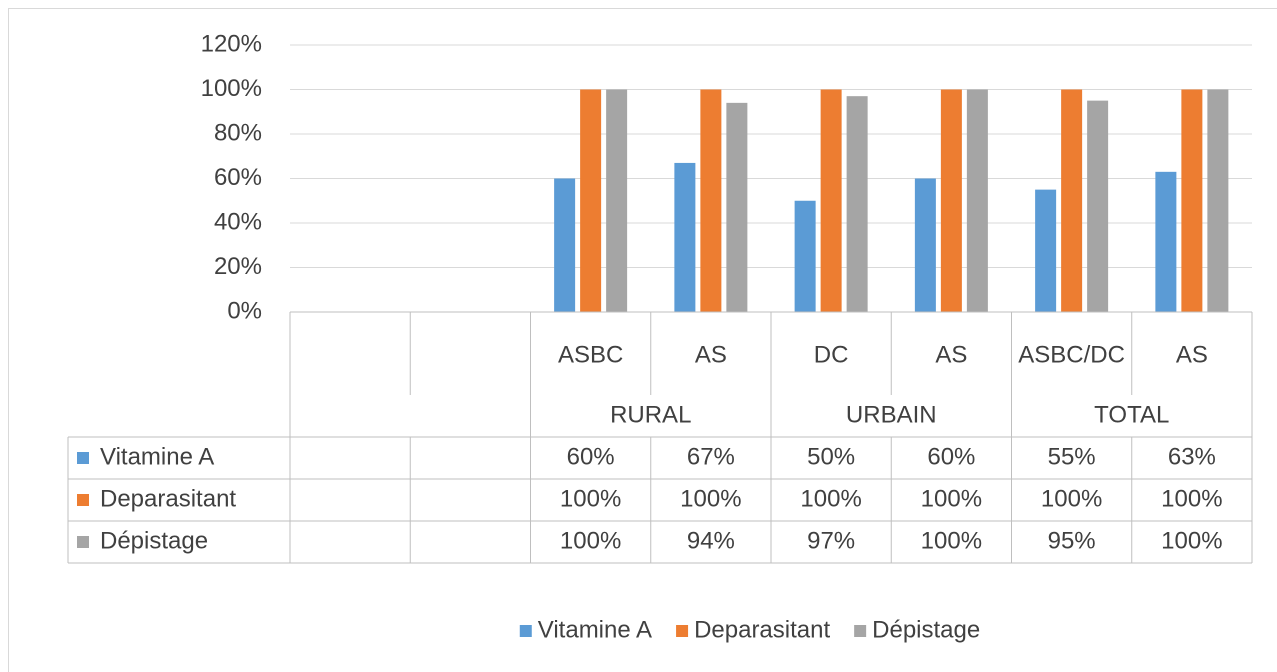 Image resolution: width=1277 pixels, height=672 pixels. I want to click on value-label: 94%, so click(711, 540).